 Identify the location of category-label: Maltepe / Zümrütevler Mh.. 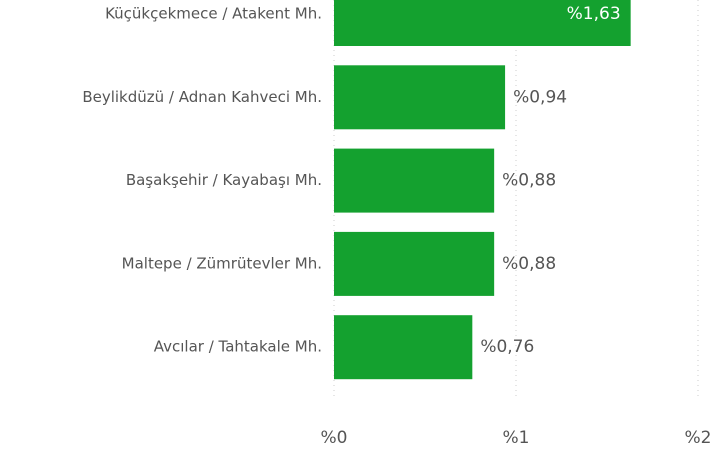
(222, 263).